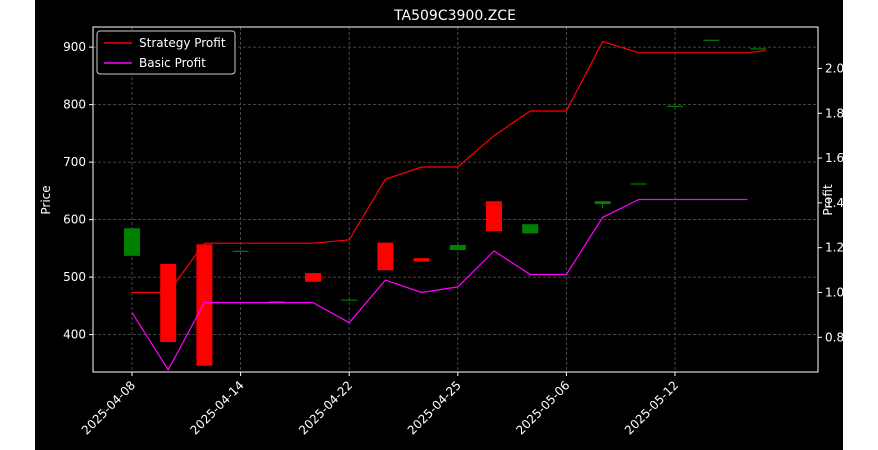 The image size is (878, 450). What do you see at coordinates (434, 407) in the screenshot?
I see `x-tick-label: 2025-04-25` at bounding box center [434, 407].